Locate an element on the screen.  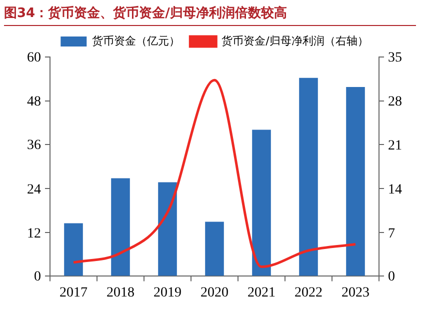
chart-title: 图34：货币资金、货币资金/归母净利润倍数较高 is located at coordinates (210, 15).